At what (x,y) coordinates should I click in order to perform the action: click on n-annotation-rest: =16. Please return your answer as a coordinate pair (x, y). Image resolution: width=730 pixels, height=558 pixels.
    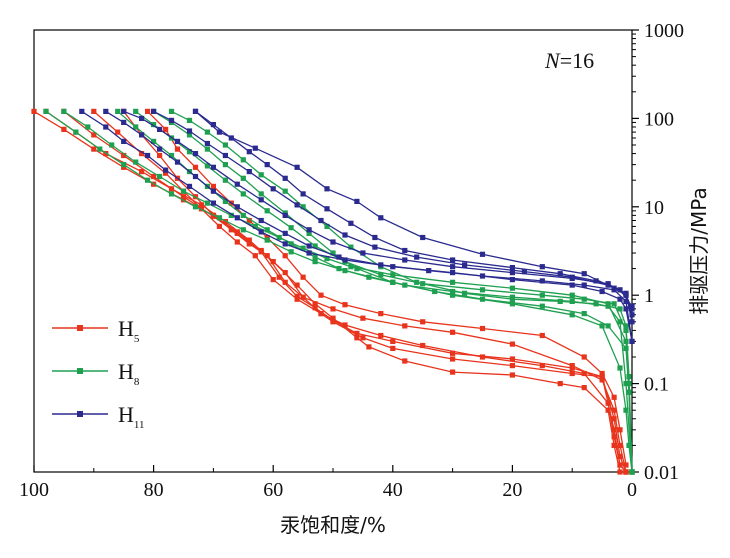
    Looking at the image, I should click on (577, 60).